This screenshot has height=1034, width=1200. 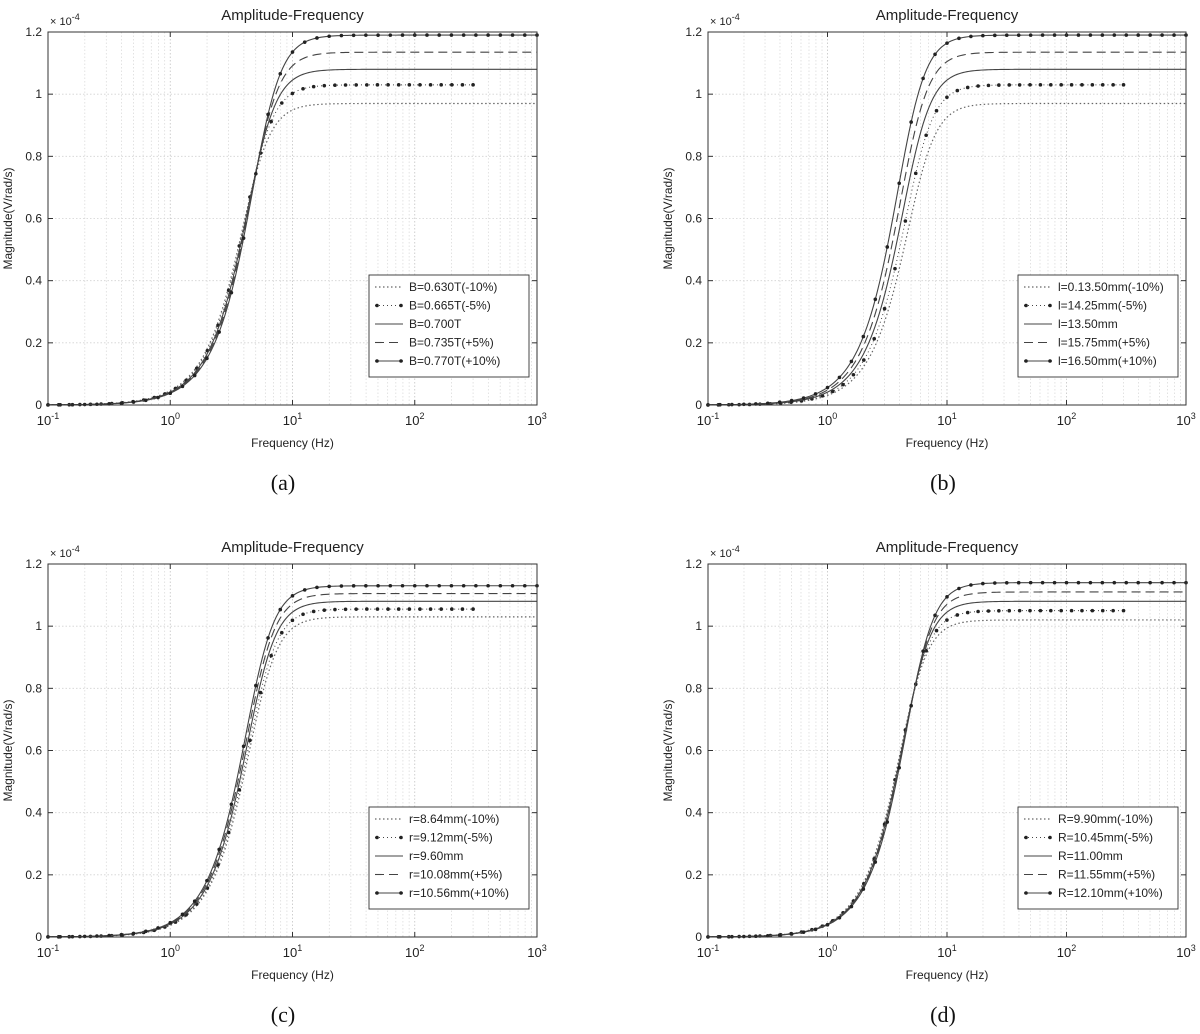 I want to click on chart-title: Amplitude-Frequency, so click(x=292, y=547).